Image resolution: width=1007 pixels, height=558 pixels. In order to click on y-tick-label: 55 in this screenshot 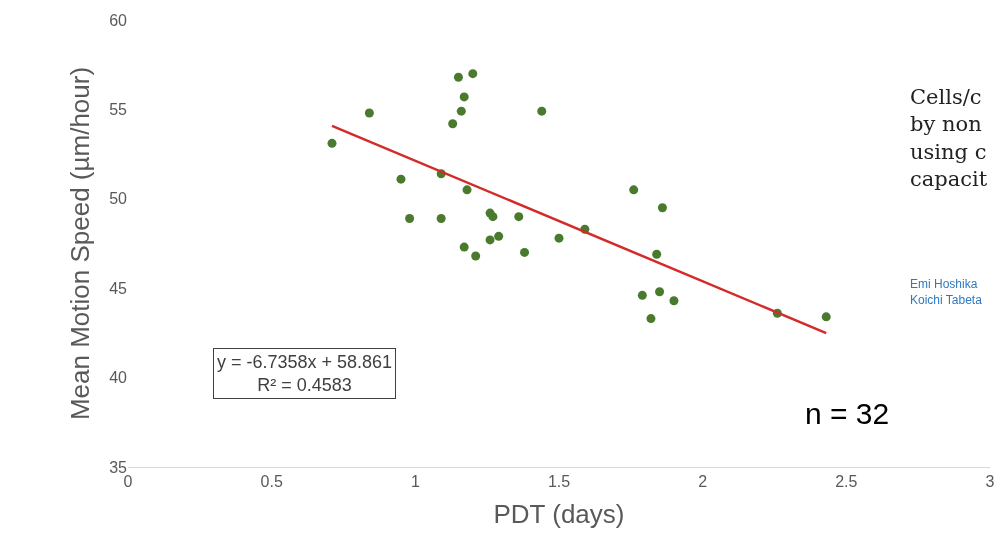, I will do `click(118, 109)`.